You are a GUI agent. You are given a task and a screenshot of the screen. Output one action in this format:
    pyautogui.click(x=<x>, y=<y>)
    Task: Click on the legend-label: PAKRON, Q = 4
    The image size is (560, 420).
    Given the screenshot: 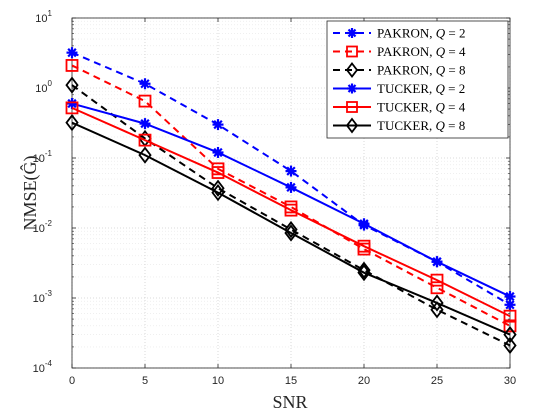 What is the action you would take?
    pyautogui.click(x=421, y=51)
    